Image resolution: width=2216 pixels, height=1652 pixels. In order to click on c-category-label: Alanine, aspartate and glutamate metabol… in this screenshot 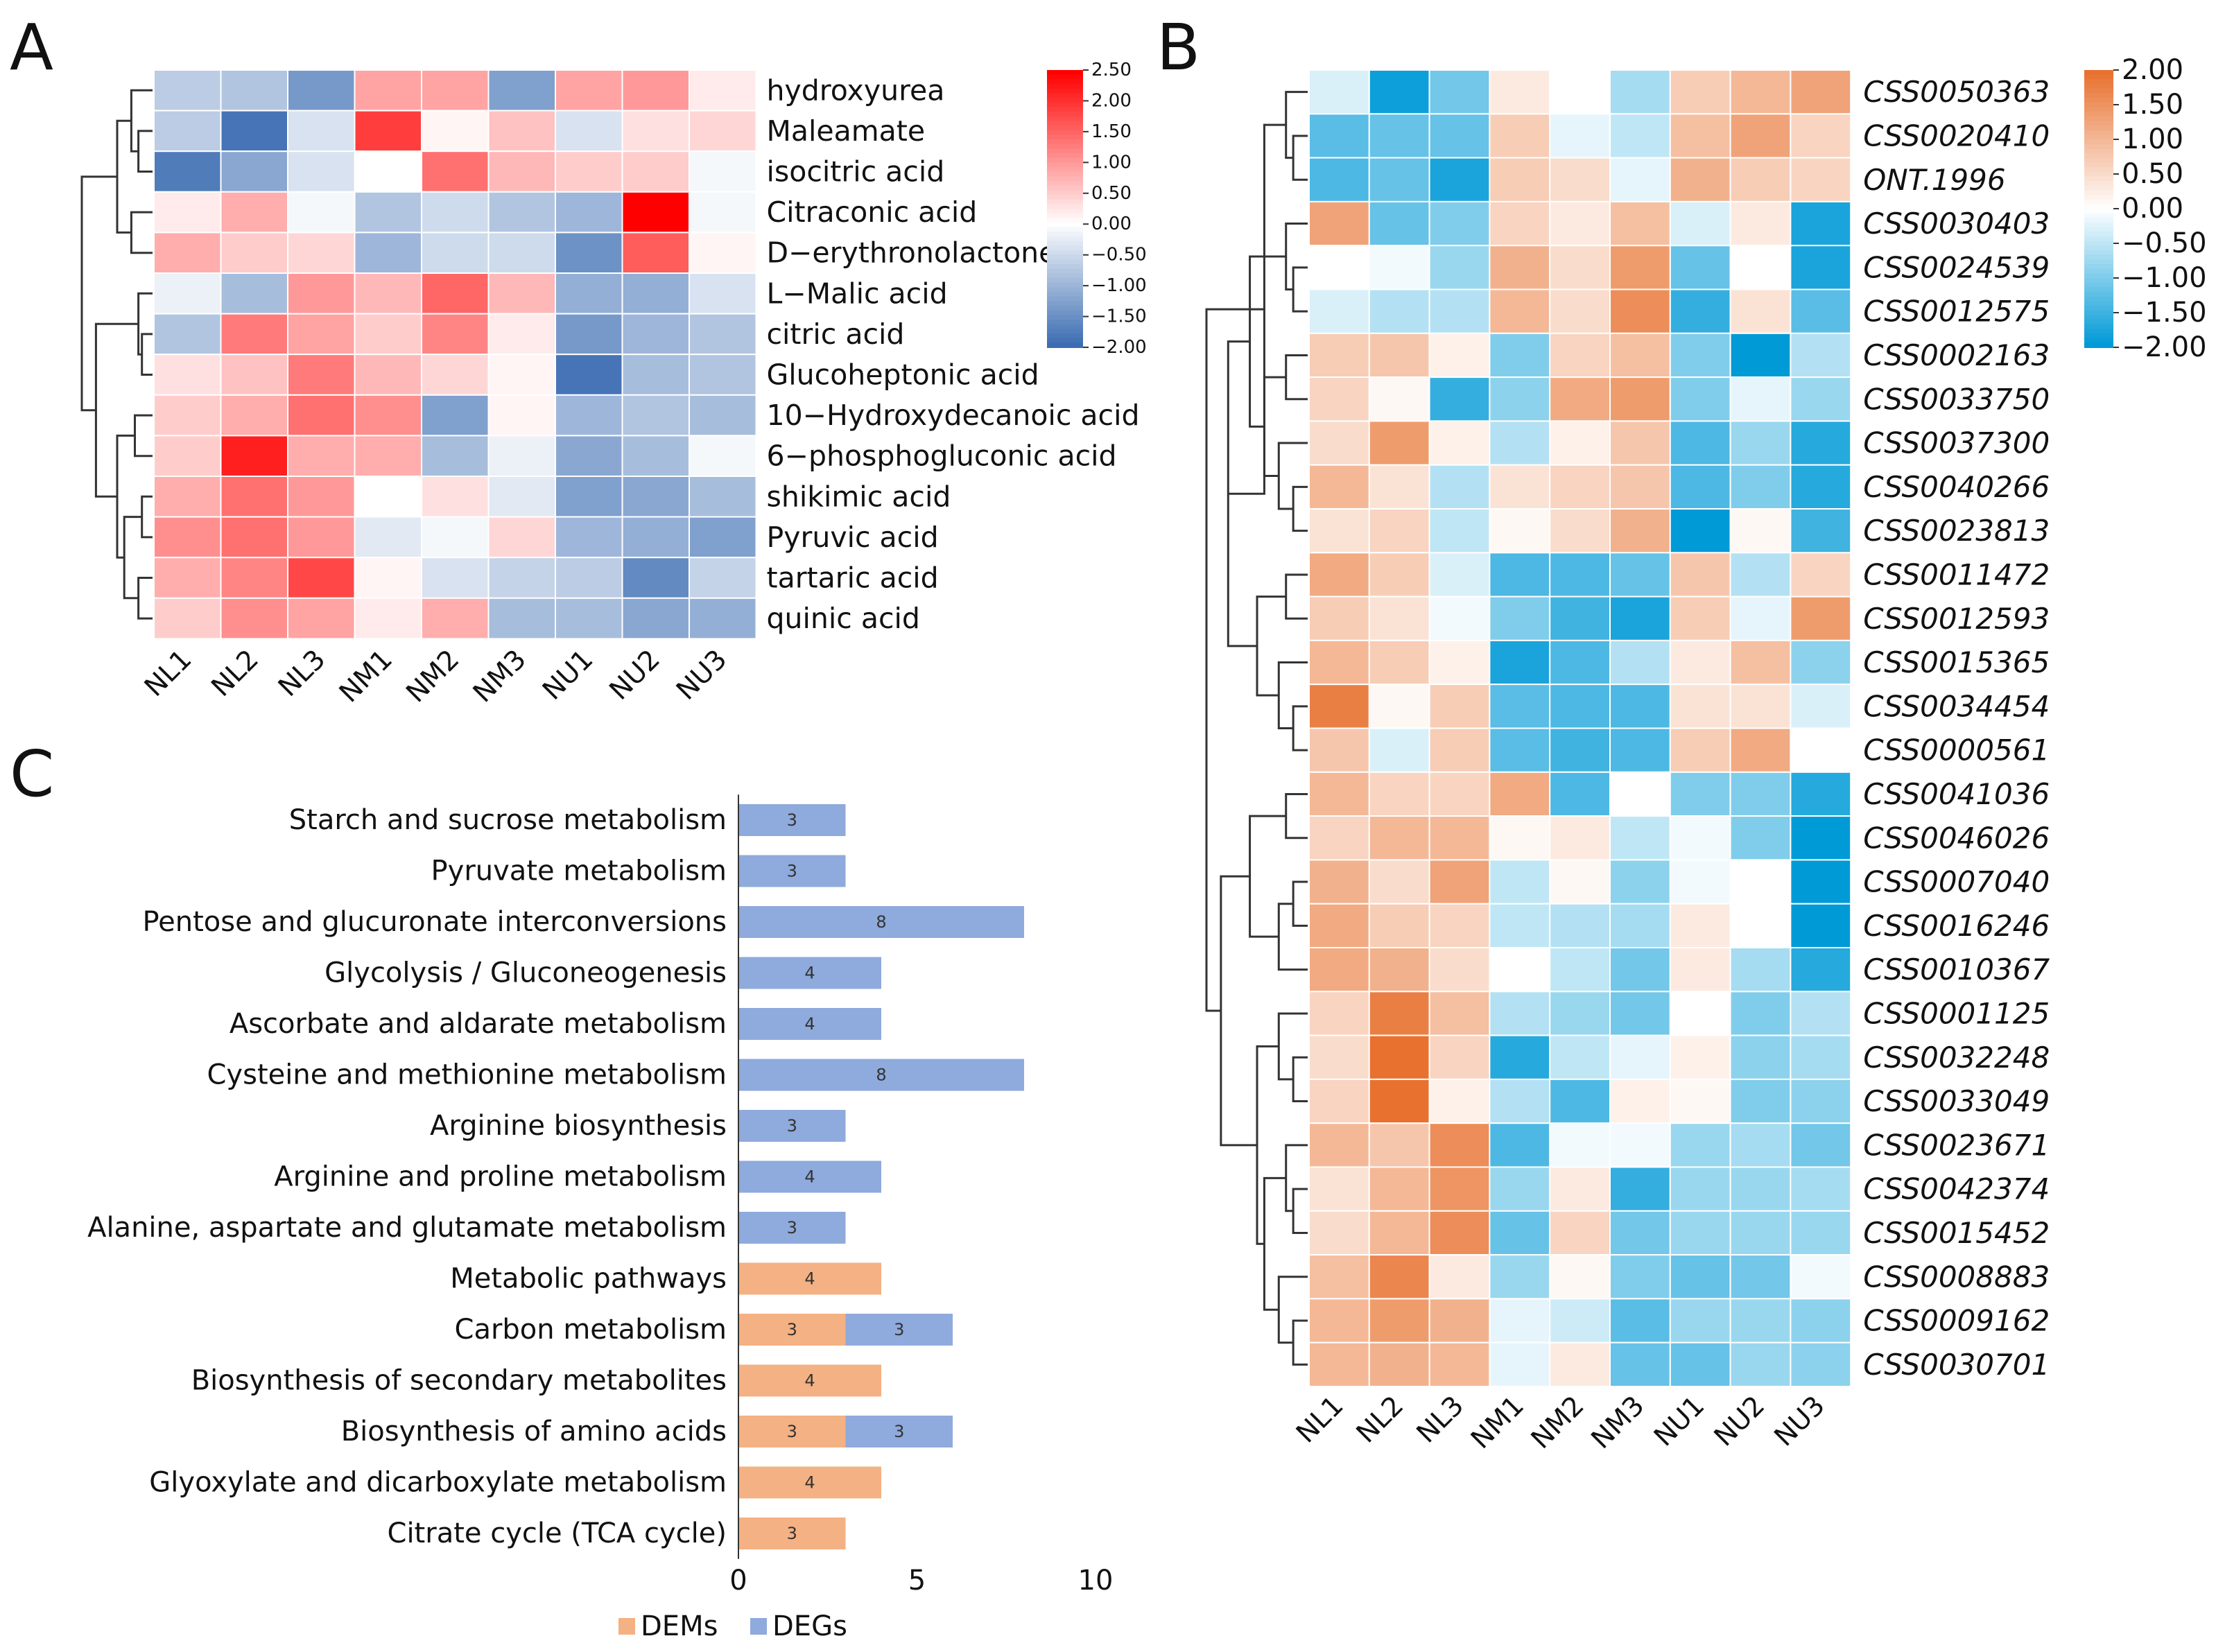, I will do `click(407, 1228)`.